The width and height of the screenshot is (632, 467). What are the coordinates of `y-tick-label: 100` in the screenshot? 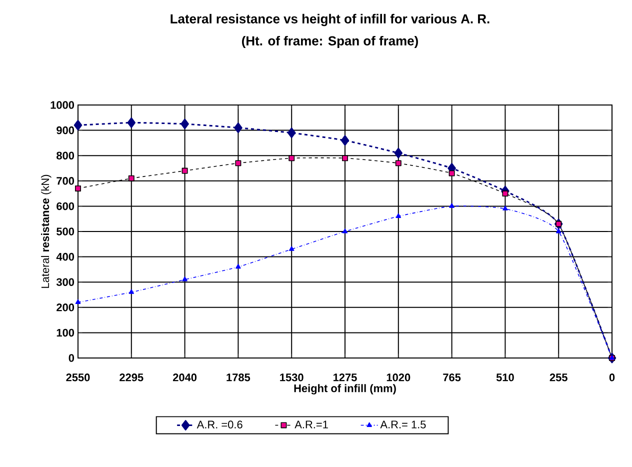 It's located at (65, 332).